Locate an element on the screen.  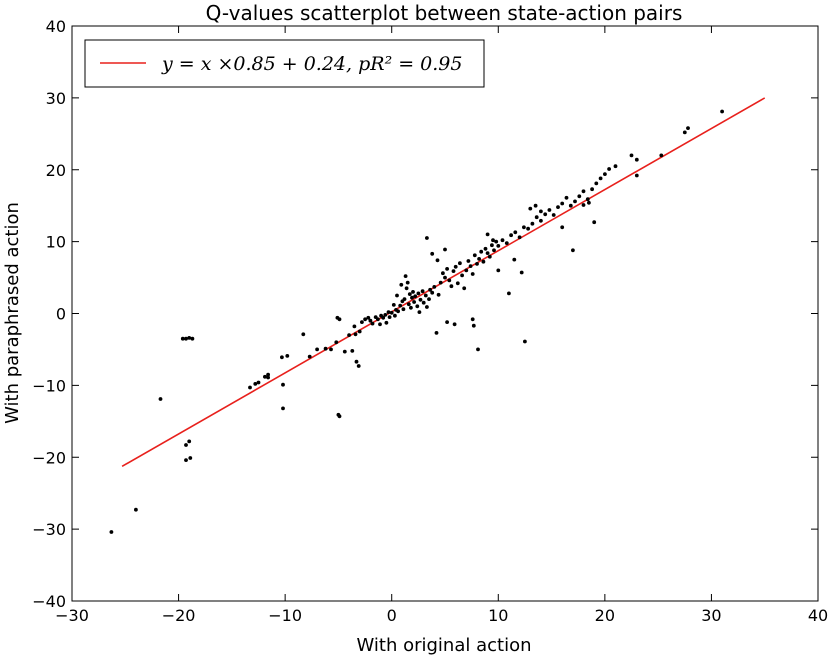
y-tick-label: 10 is located at coordinates (56, 242).